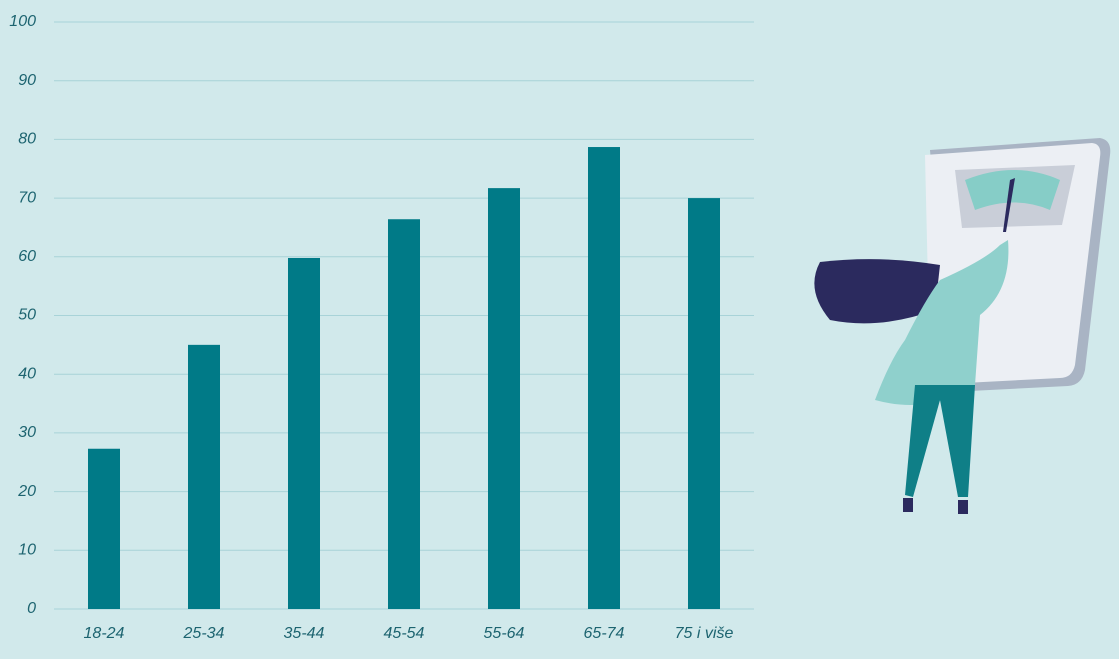 The width and height of the screenshot is (1119, 659). I want to click on y-tick-label: 50, so click(27, 315).